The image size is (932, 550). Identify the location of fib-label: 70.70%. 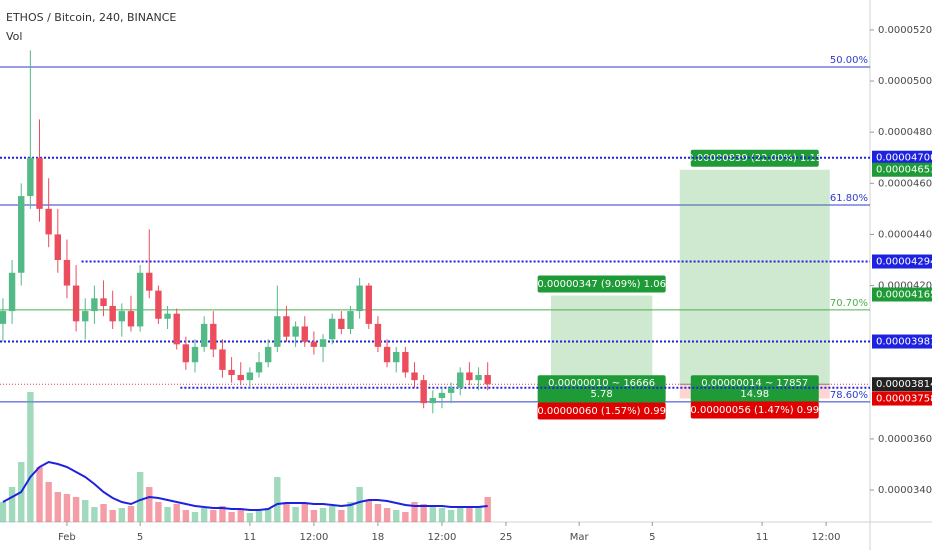
(849, 303).